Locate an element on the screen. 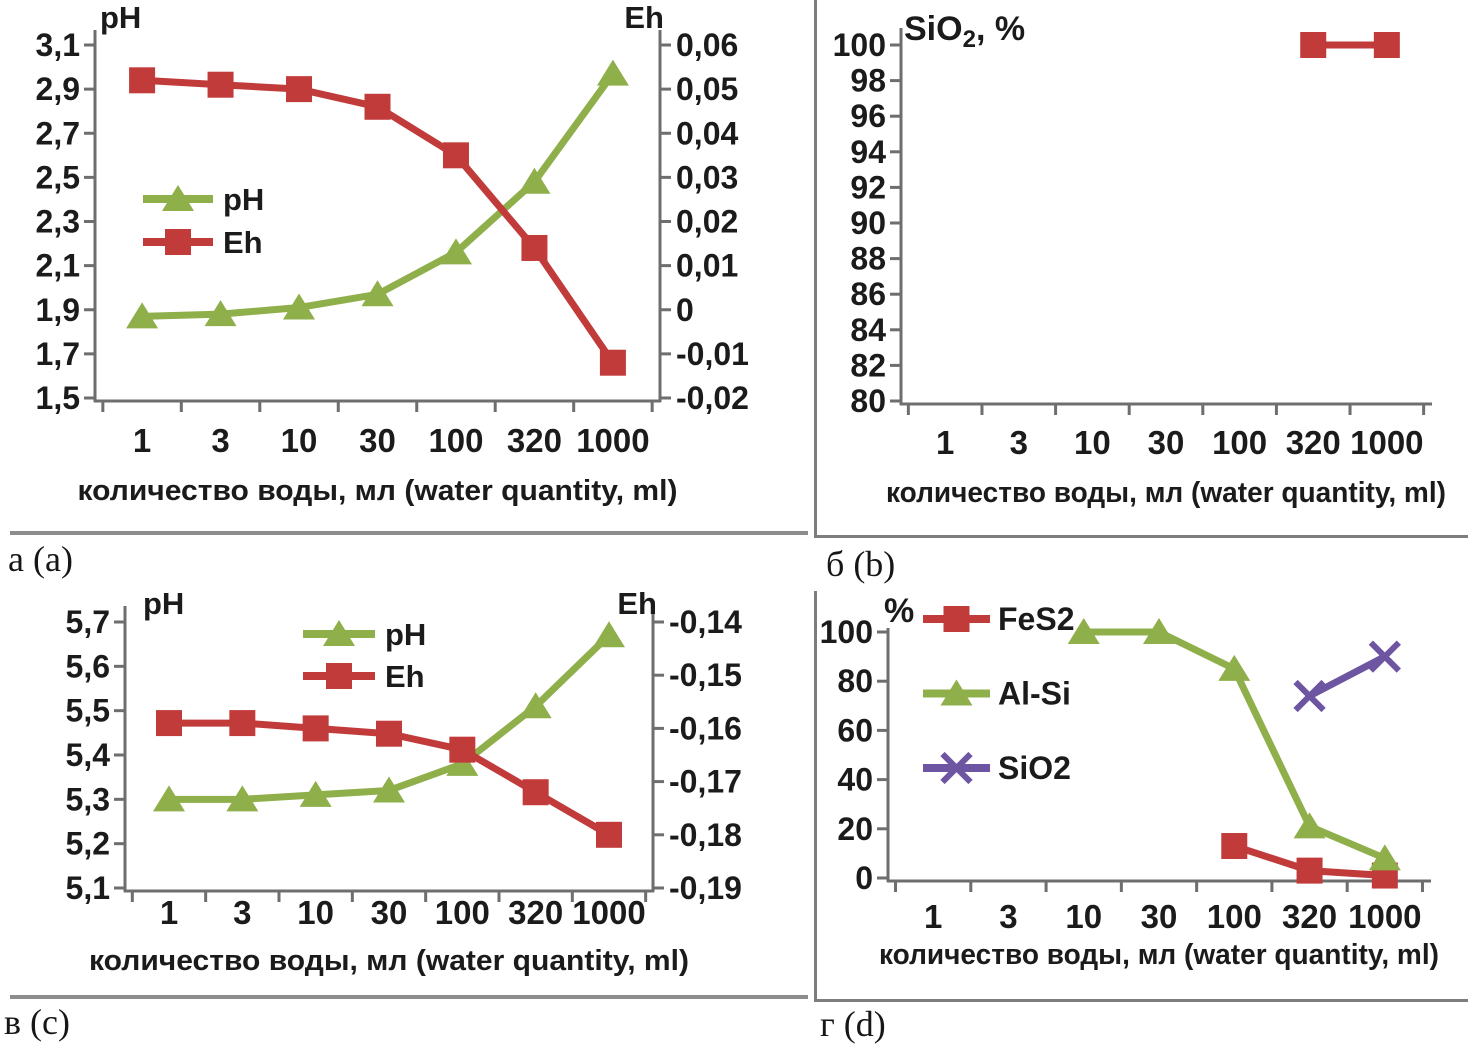 This screenshot has height=1049, width=1473. panel-b-left-border is located at coordinates (815, 269).